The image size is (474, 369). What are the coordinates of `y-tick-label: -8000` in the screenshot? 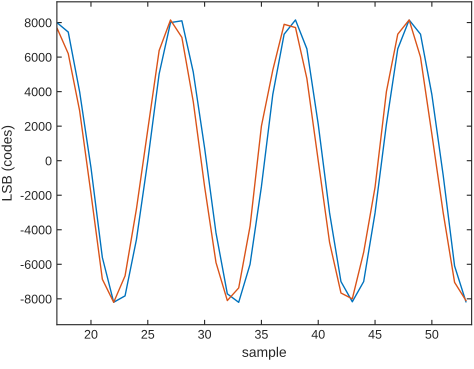 It's located at (36, 299).